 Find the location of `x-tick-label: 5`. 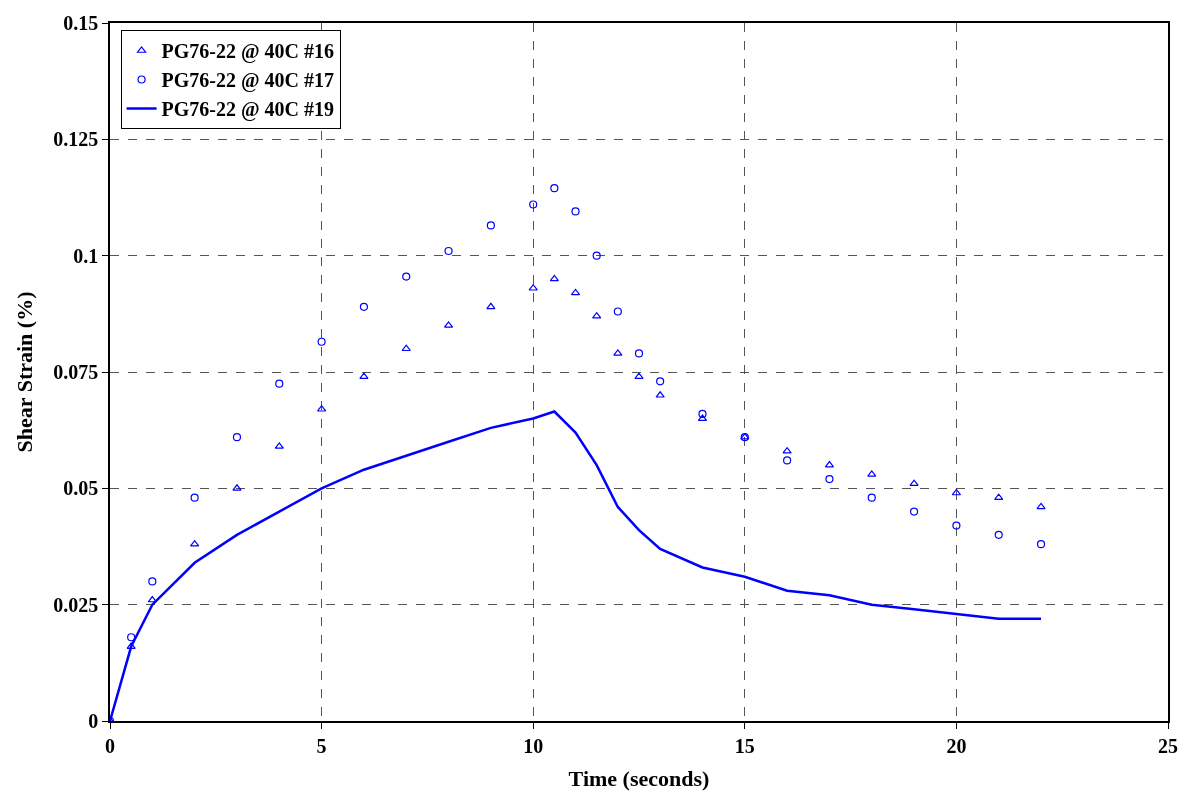

x-tick-label: 5 is located at coordinates (321, 745).